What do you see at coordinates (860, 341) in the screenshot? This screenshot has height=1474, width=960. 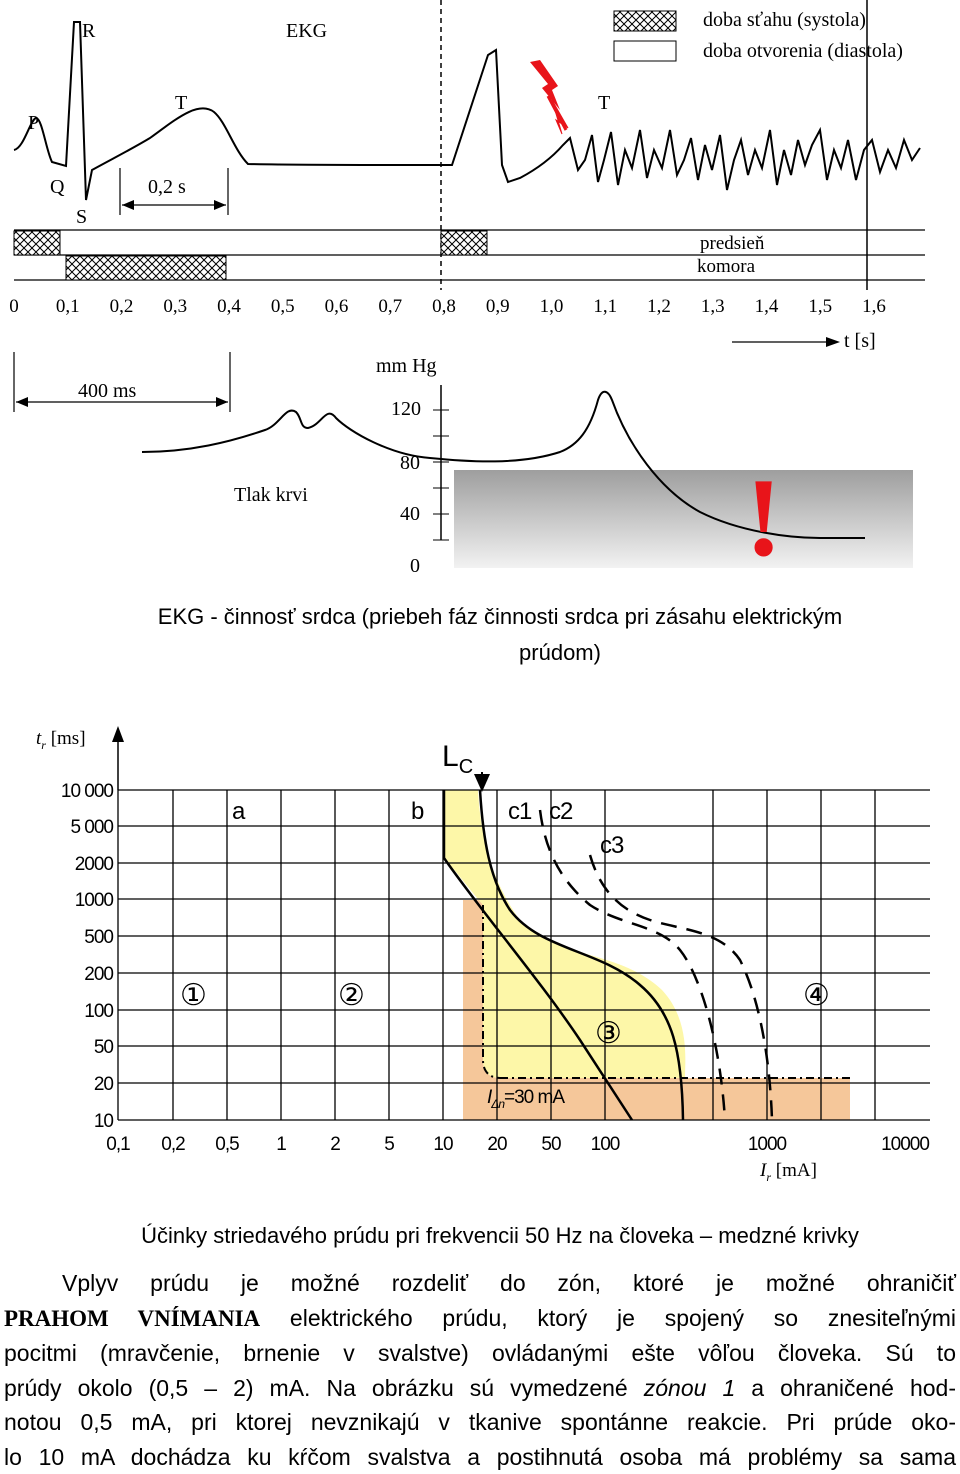 I see `time-unit: t [s]` at bounding box center [860, 341].